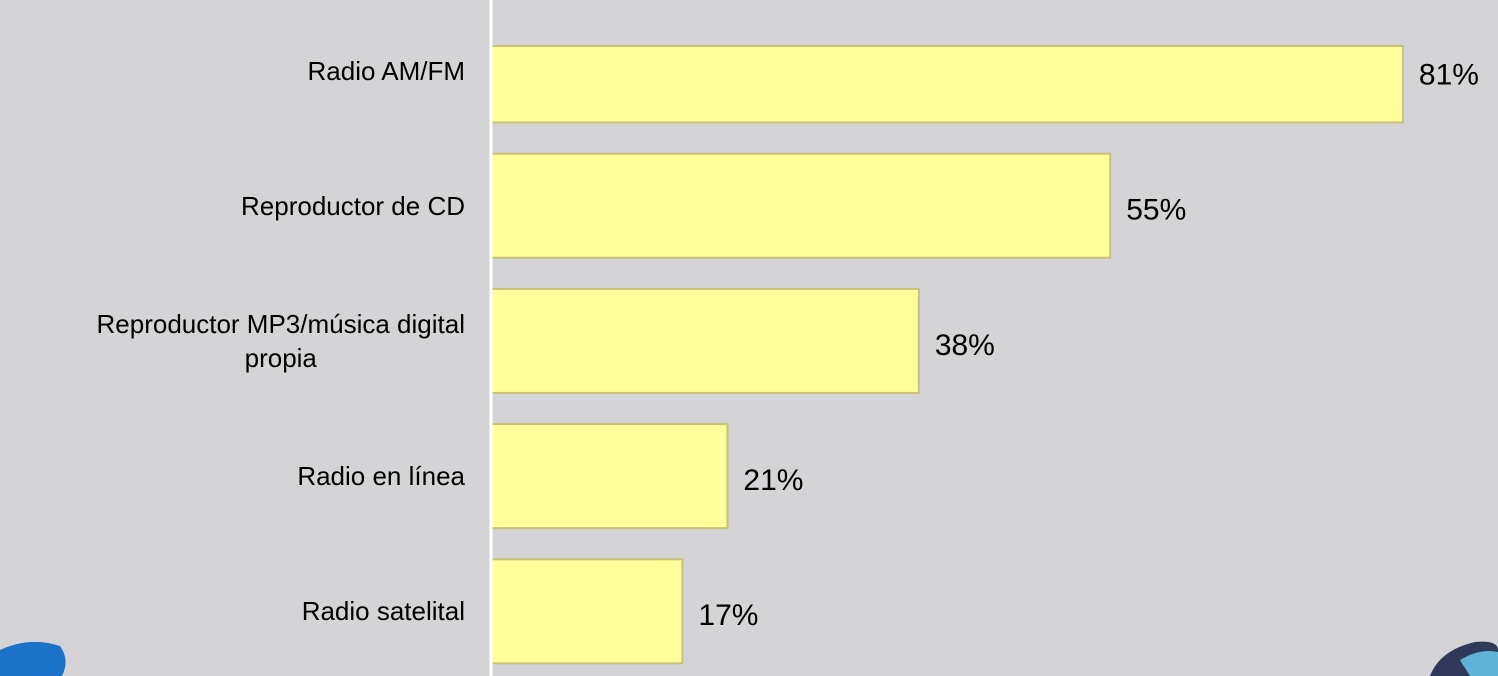 The width and height of the screenshot is (1498, 676). Describe the element at coordinates (1479, 663) in the screenshot. I see `logo-right-accent` at that location.